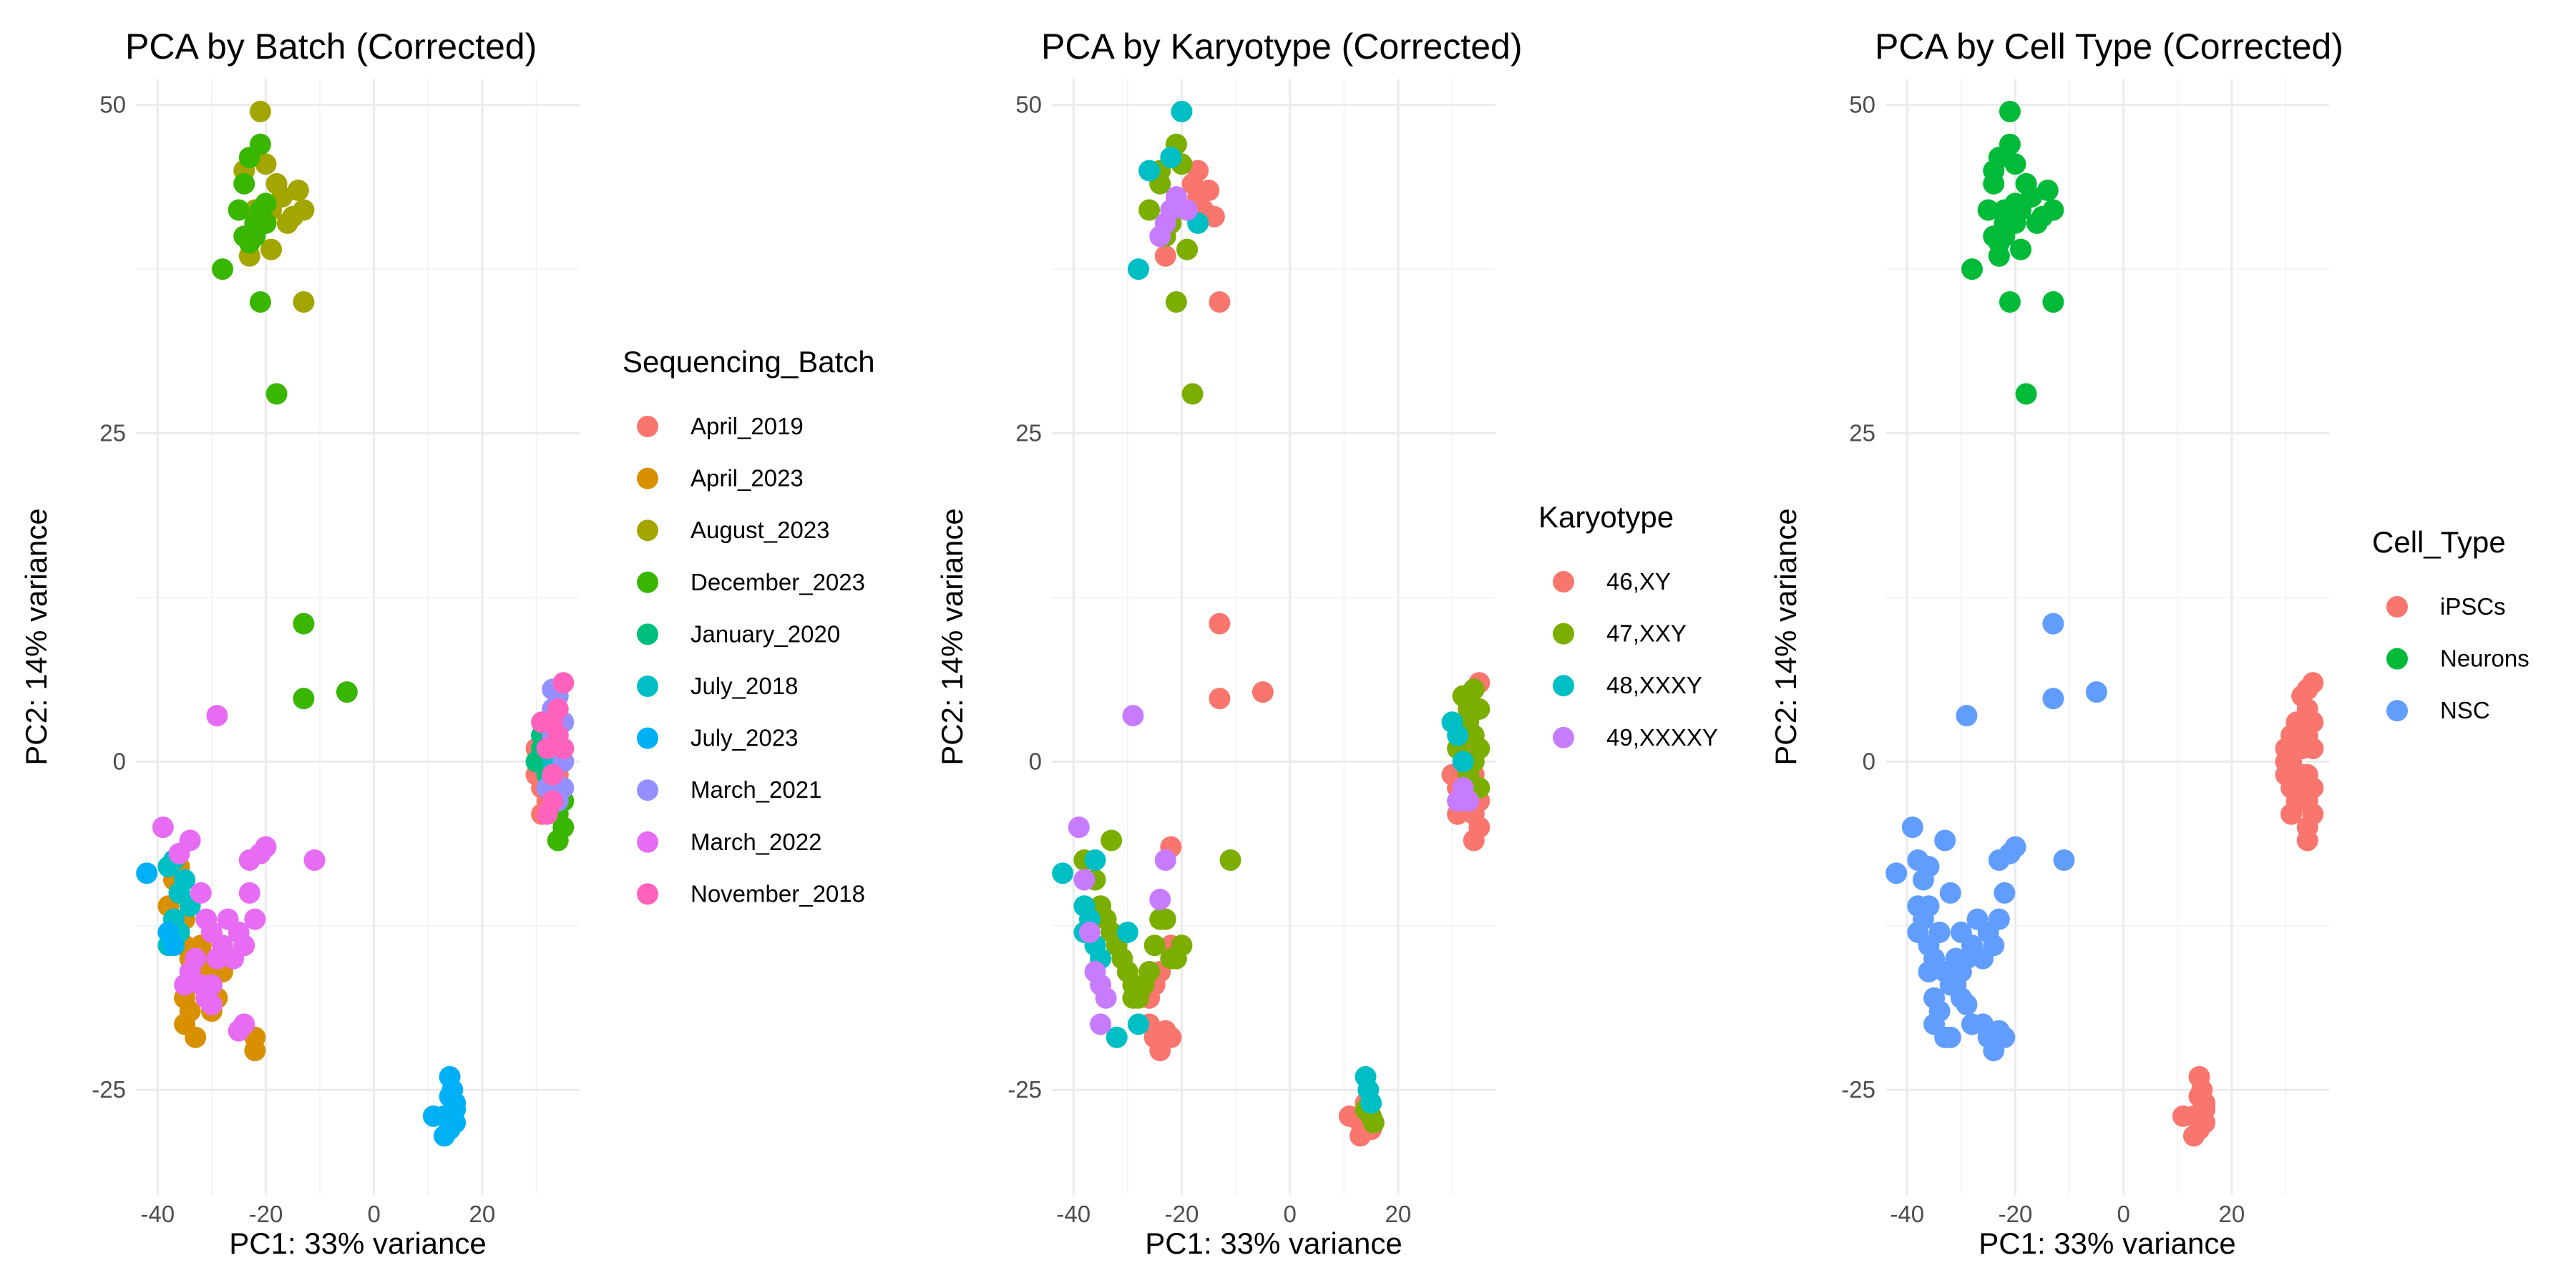 This screenshot has height=1288, width=2576. I want to click on legend-item-july-2018: July_2018, so click(717, 686).